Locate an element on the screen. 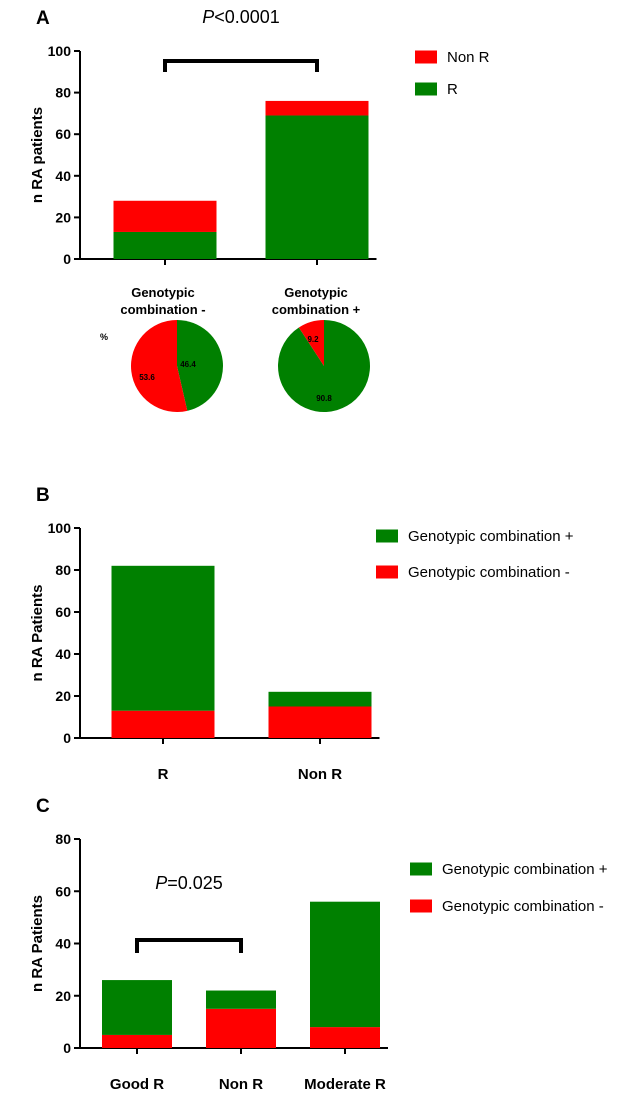  legend-label: R is located at coordinates (452, 89).